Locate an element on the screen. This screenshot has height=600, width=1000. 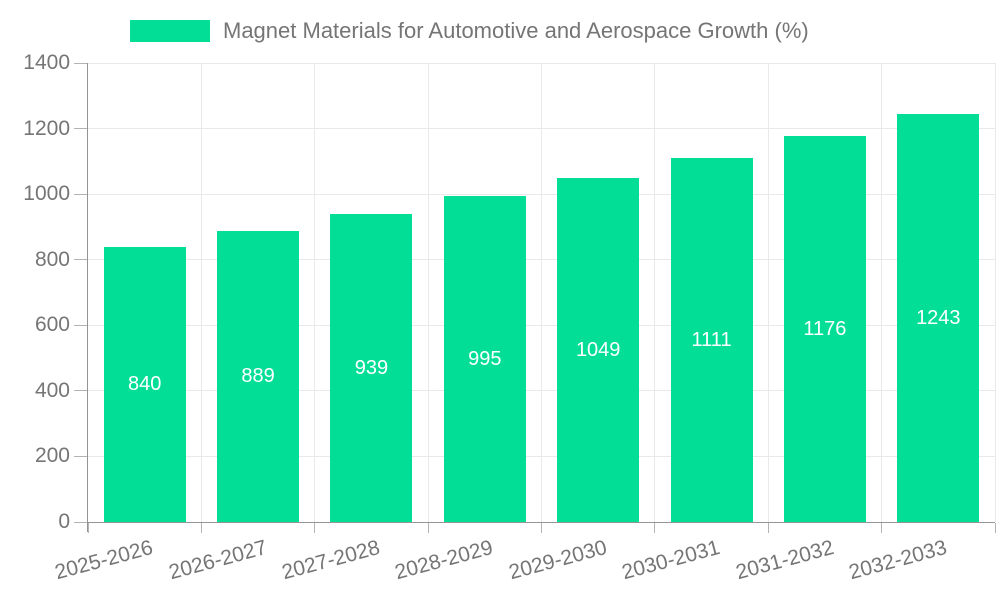
bar-value-label: 939 is located at coordinates (371, 368).